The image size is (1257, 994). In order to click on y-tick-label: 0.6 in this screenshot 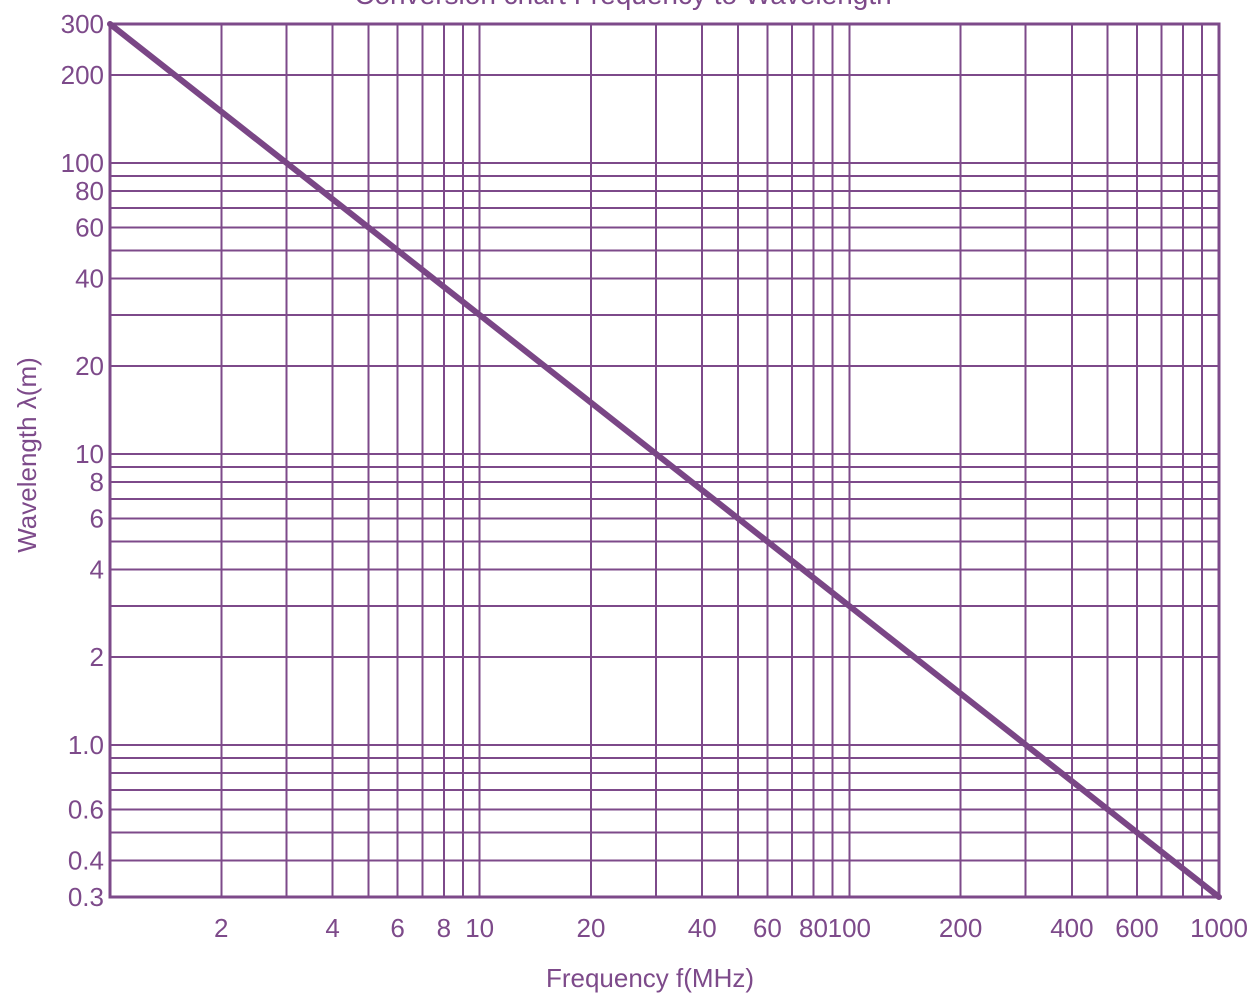, I will do `click(86, 809)`.